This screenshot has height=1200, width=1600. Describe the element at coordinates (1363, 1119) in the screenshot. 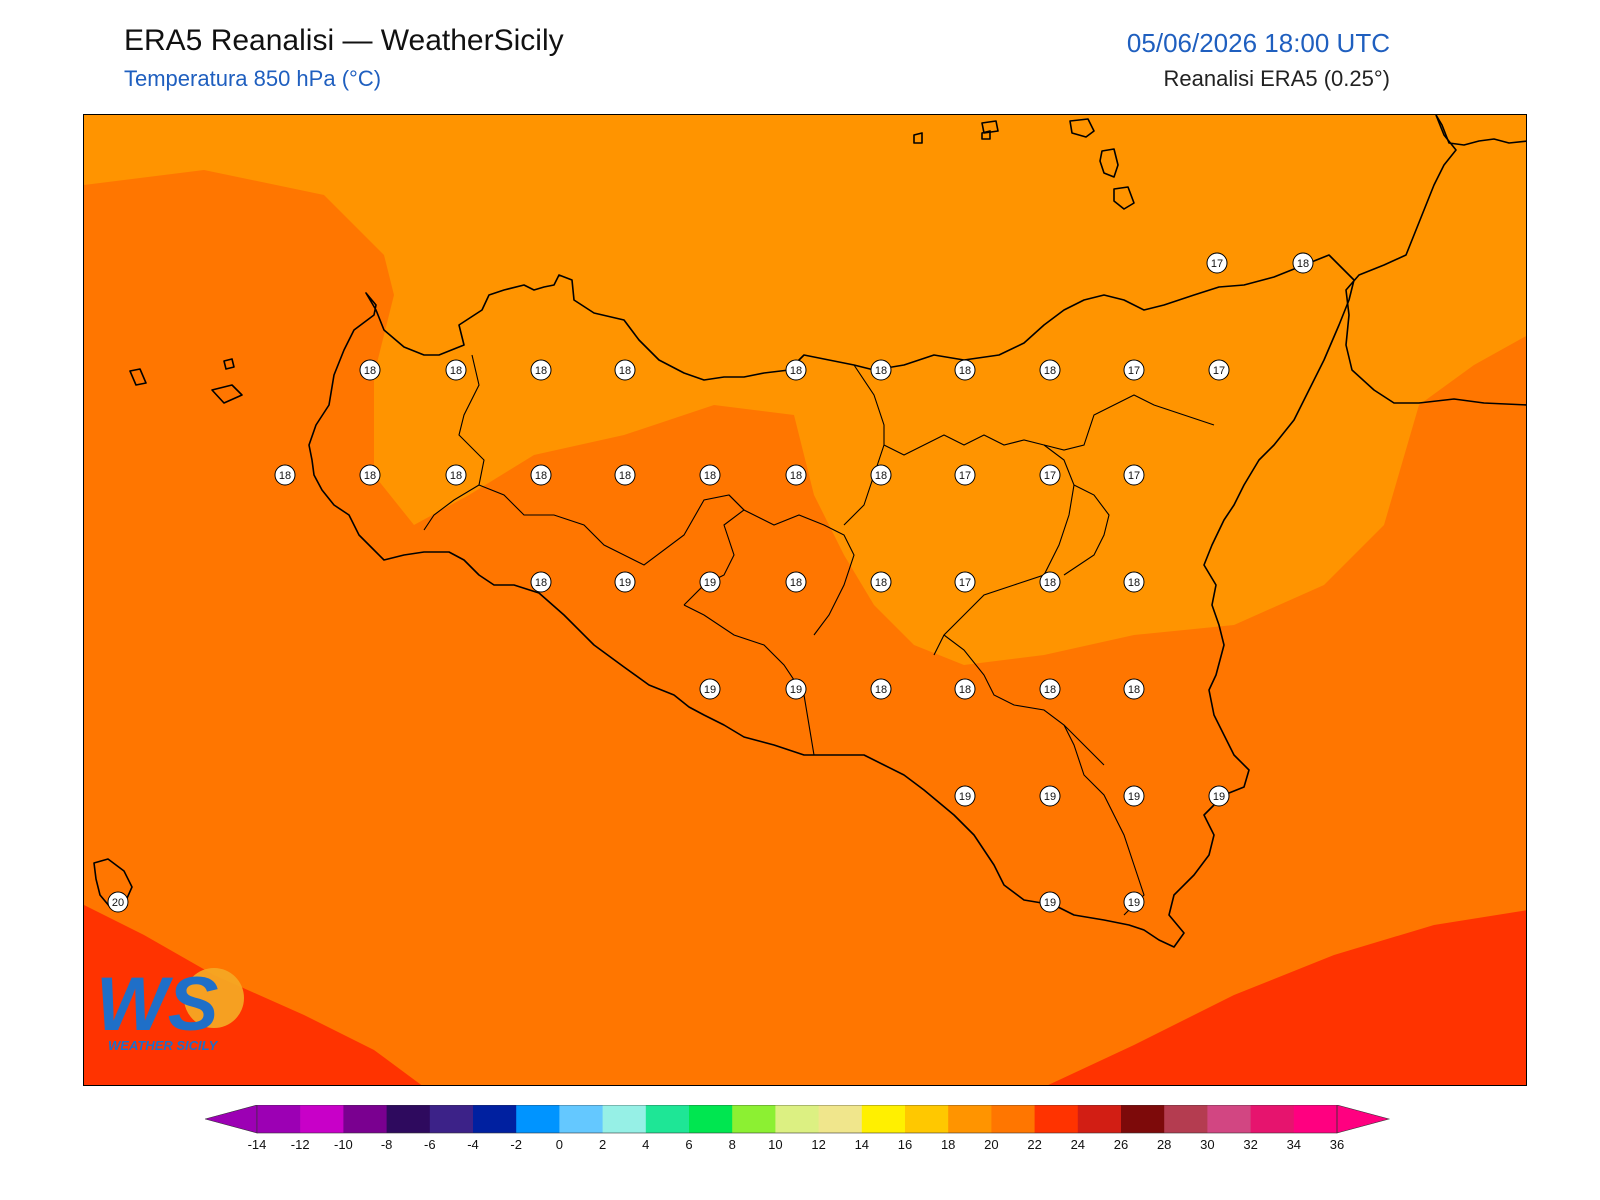

I see `colorbar-over-triangle` at that location.